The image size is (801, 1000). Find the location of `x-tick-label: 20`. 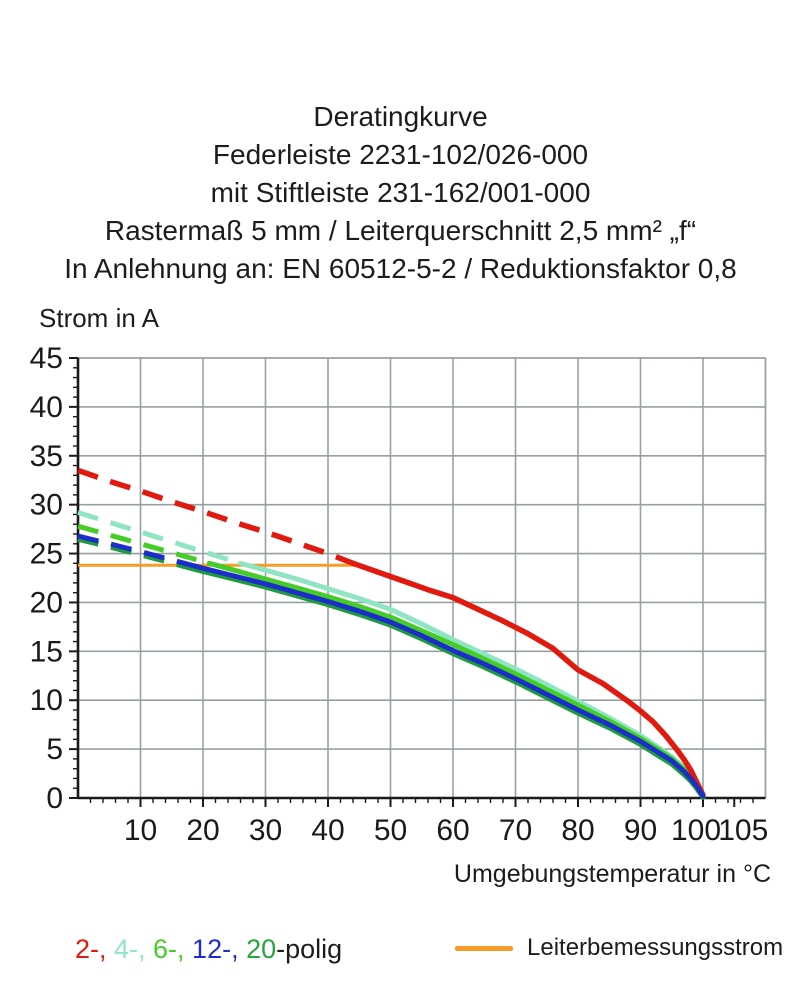

x-tick-label: 20 is located at coordinates (202, 830).